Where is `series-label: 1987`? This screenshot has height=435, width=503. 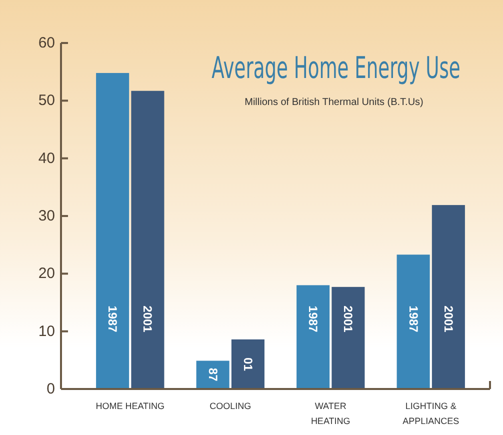
series-label: 1987 is located at coordinates (313, 319).